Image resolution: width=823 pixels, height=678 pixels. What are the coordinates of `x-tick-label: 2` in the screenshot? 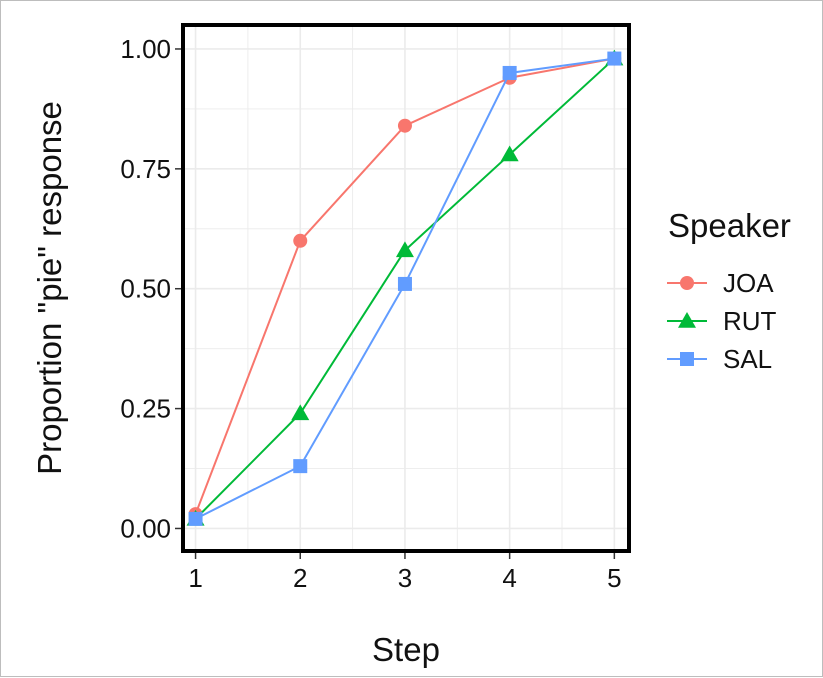 It's located at (300, 578).